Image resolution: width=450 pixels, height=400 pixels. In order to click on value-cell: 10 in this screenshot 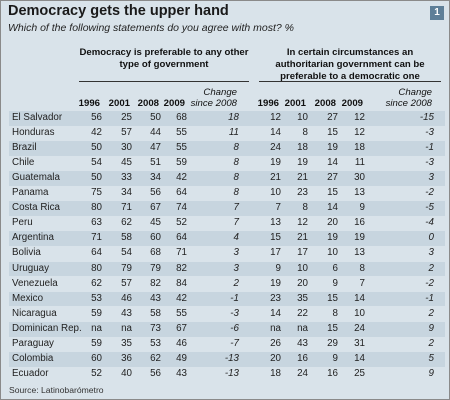, I will do `click(359, 313)`.